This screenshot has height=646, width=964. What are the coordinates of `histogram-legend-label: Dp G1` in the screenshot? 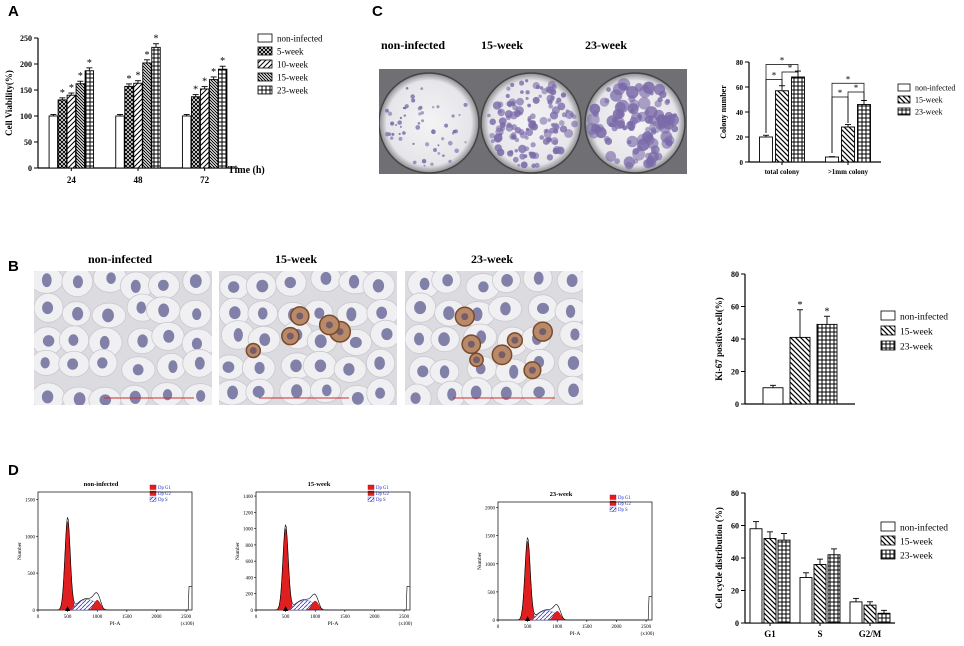 It's located at (625, 498).